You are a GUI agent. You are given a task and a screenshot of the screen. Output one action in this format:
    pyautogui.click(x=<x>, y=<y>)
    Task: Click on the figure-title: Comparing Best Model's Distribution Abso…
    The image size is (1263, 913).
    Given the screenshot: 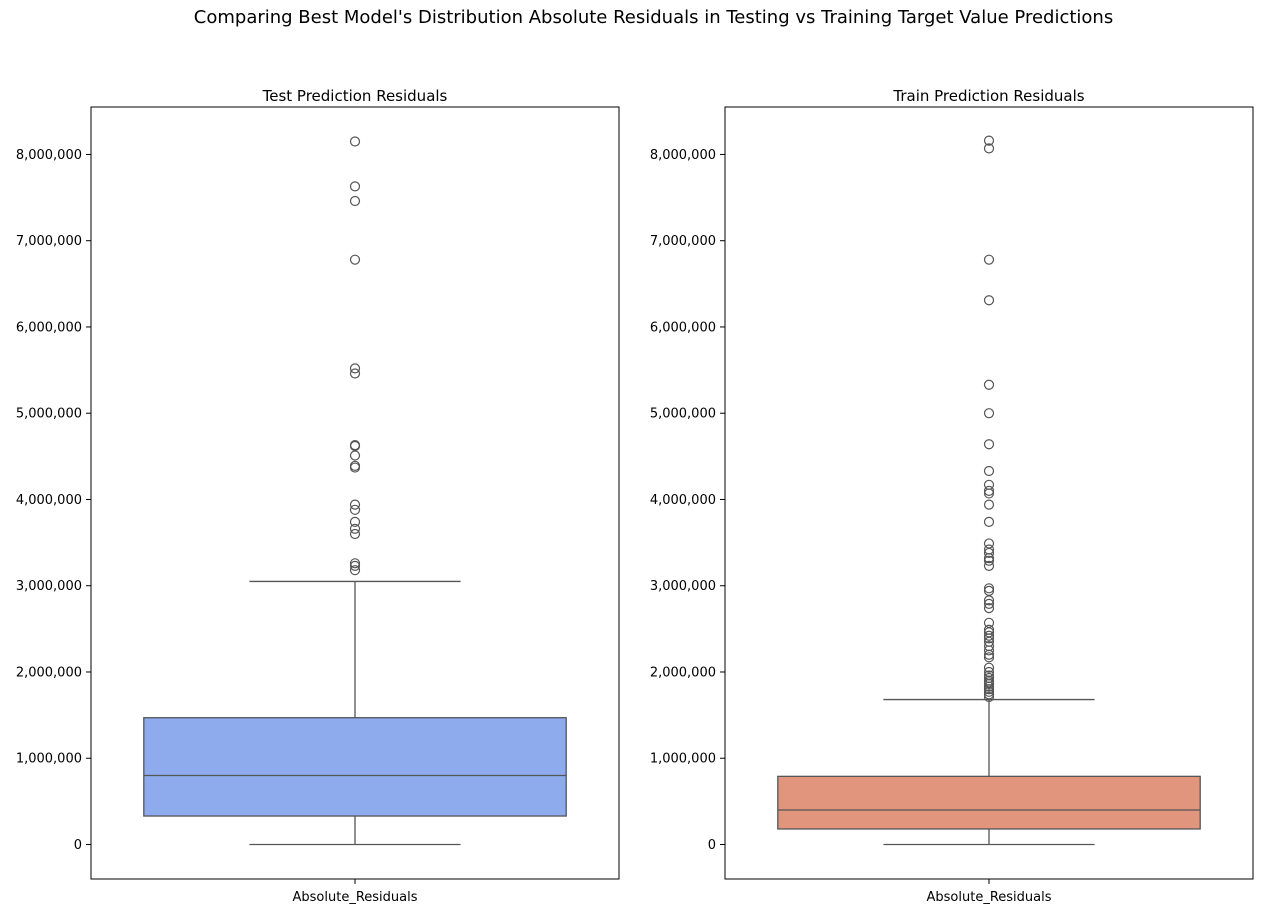 What is the action you would take?
    pyautogui.click(x=653, y=17)
    